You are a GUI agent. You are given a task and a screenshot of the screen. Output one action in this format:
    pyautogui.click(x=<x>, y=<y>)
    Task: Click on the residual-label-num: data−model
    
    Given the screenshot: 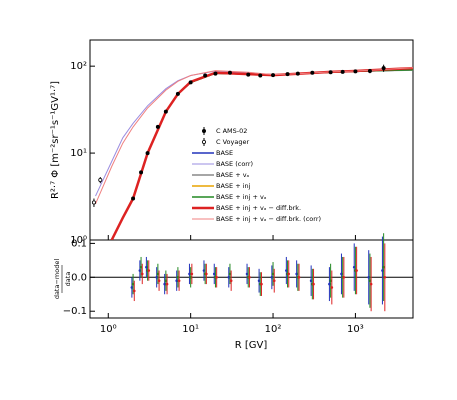 What is the action you would take?
    pyautogui.click(x=57, y=279)
    